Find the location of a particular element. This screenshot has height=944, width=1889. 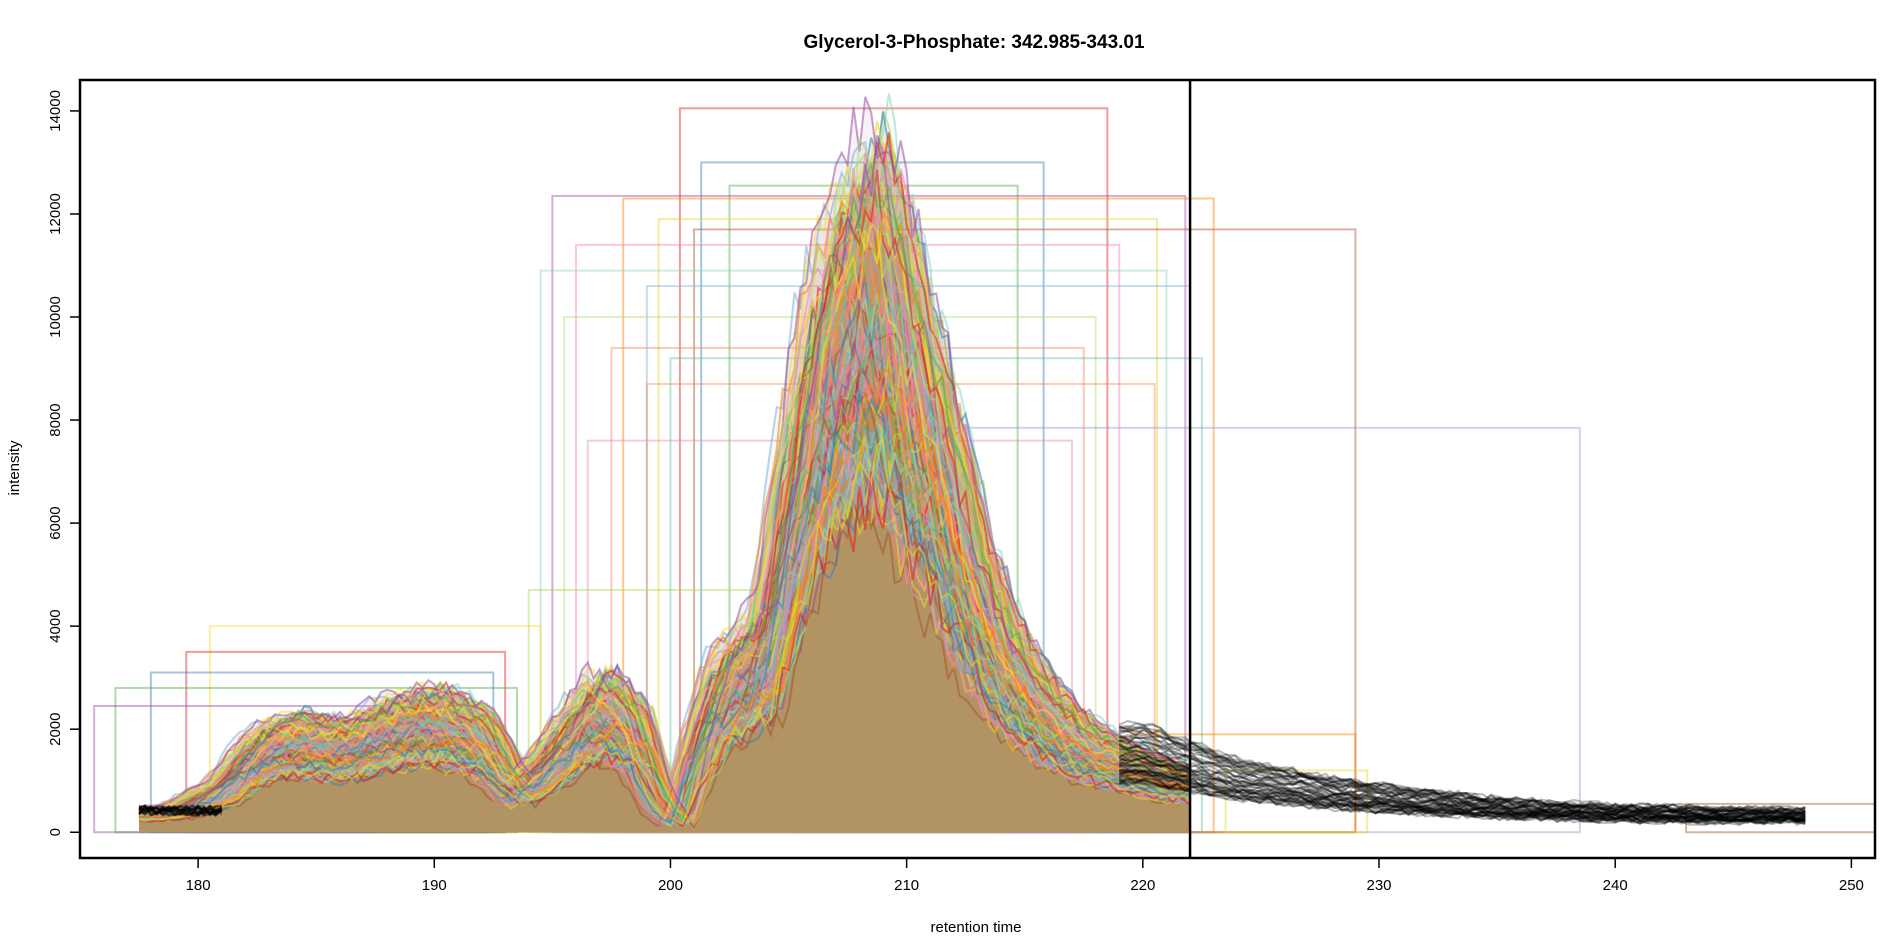

x-tick-label: 190 is located at coordinates (434, 885).